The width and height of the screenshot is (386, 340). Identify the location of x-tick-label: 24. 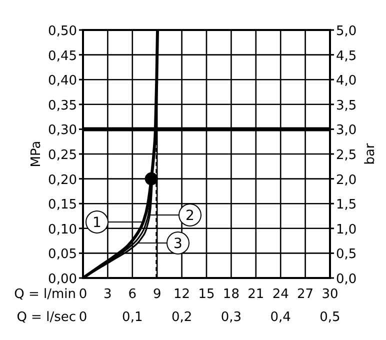
(280, 294).